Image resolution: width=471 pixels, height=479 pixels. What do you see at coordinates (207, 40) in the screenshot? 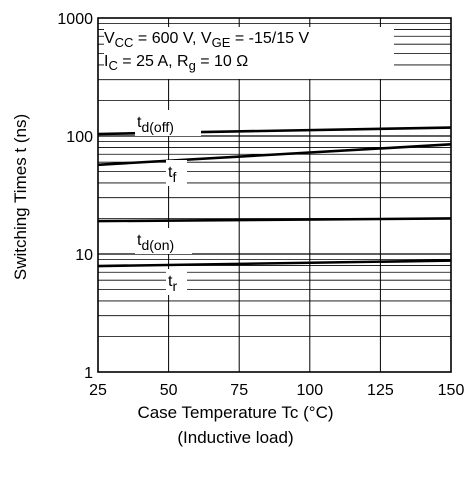
I see `test-conditions-line-1: VCC = 600 V, VGE = -15/15 V` at bounding box center [207, 40].